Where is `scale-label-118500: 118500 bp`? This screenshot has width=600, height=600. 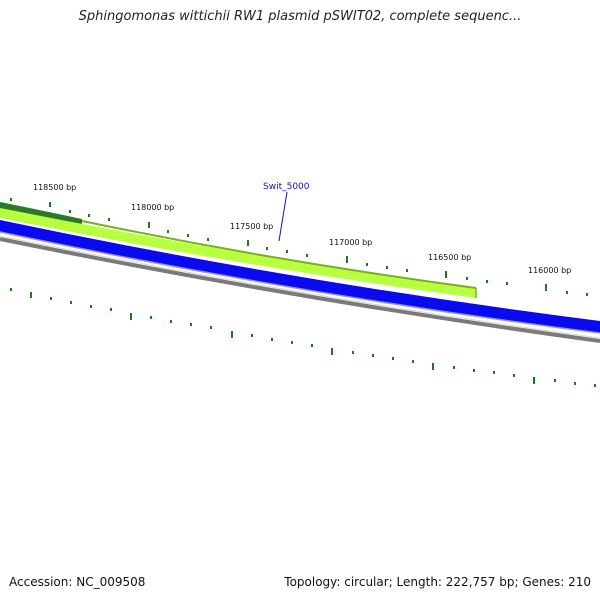 scale-label-118500: 118500 bp is located at coordinates (54, 187).